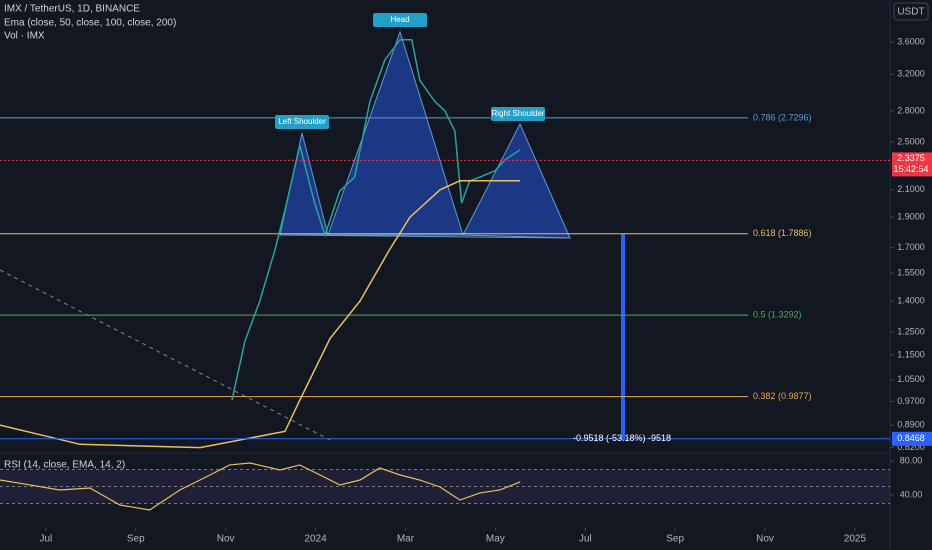 The image size is (932, 550). Describe the element at coordinates (72, 9) in the screenshot. I see `symbol: IMX / TetherUS, 1D, BINANCE` at that location.